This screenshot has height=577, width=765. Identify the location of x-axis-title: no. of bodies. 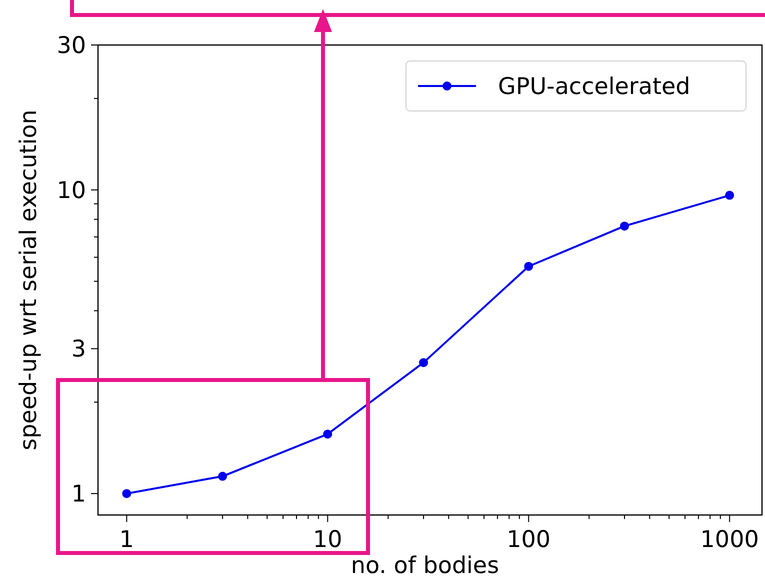
(425, 565).